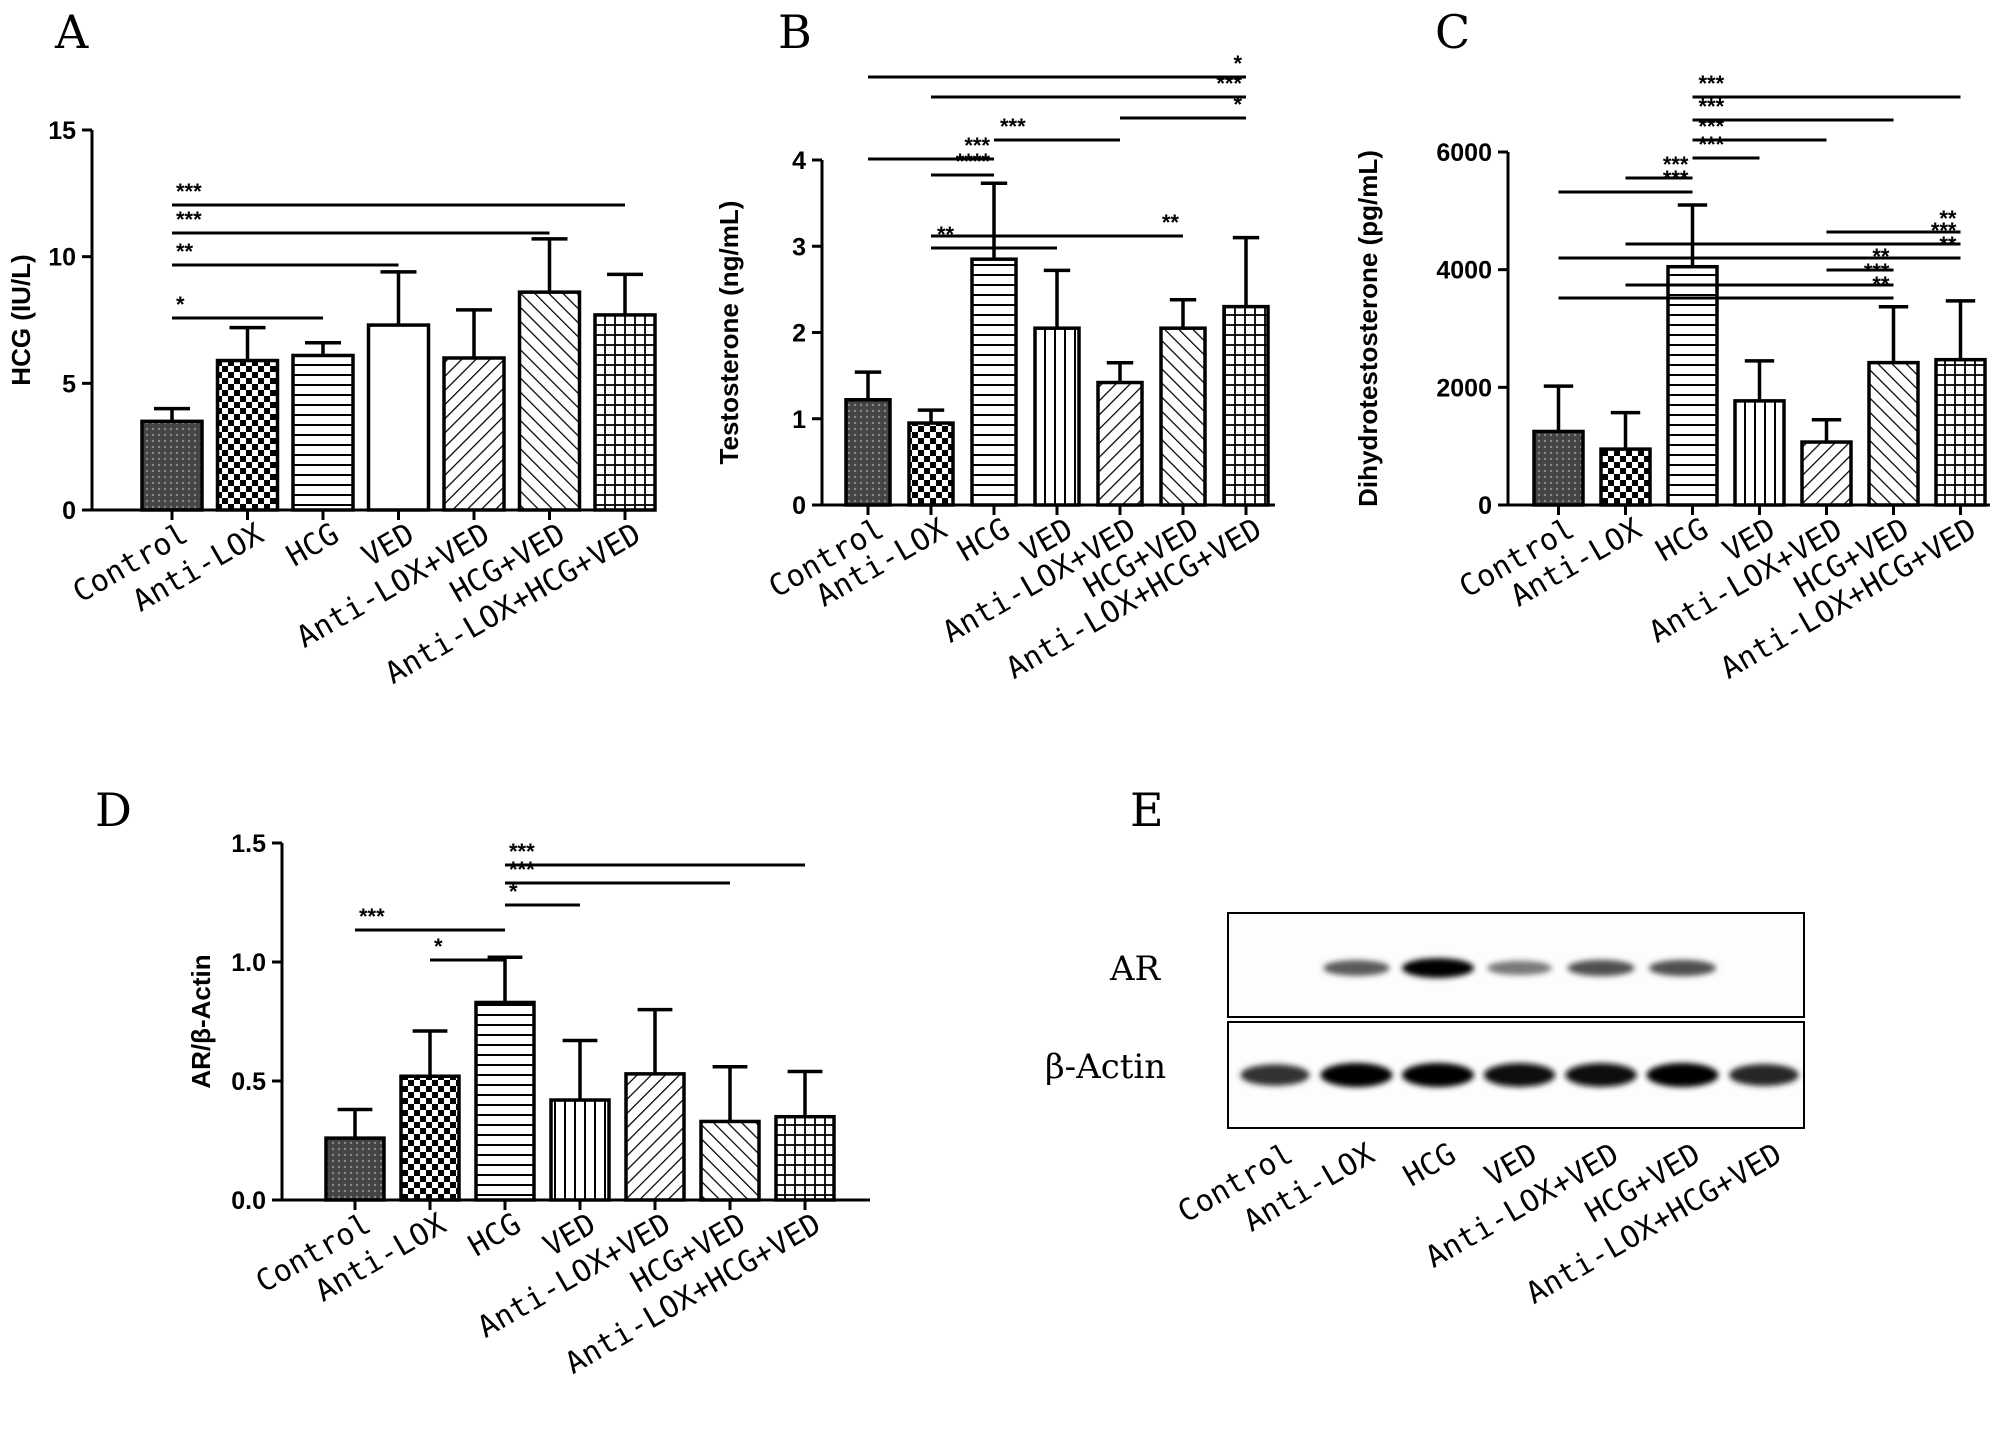 This screenshot has width=2007, height=1438. I want to click on panel-letter-c: C, so click(1452, 32).